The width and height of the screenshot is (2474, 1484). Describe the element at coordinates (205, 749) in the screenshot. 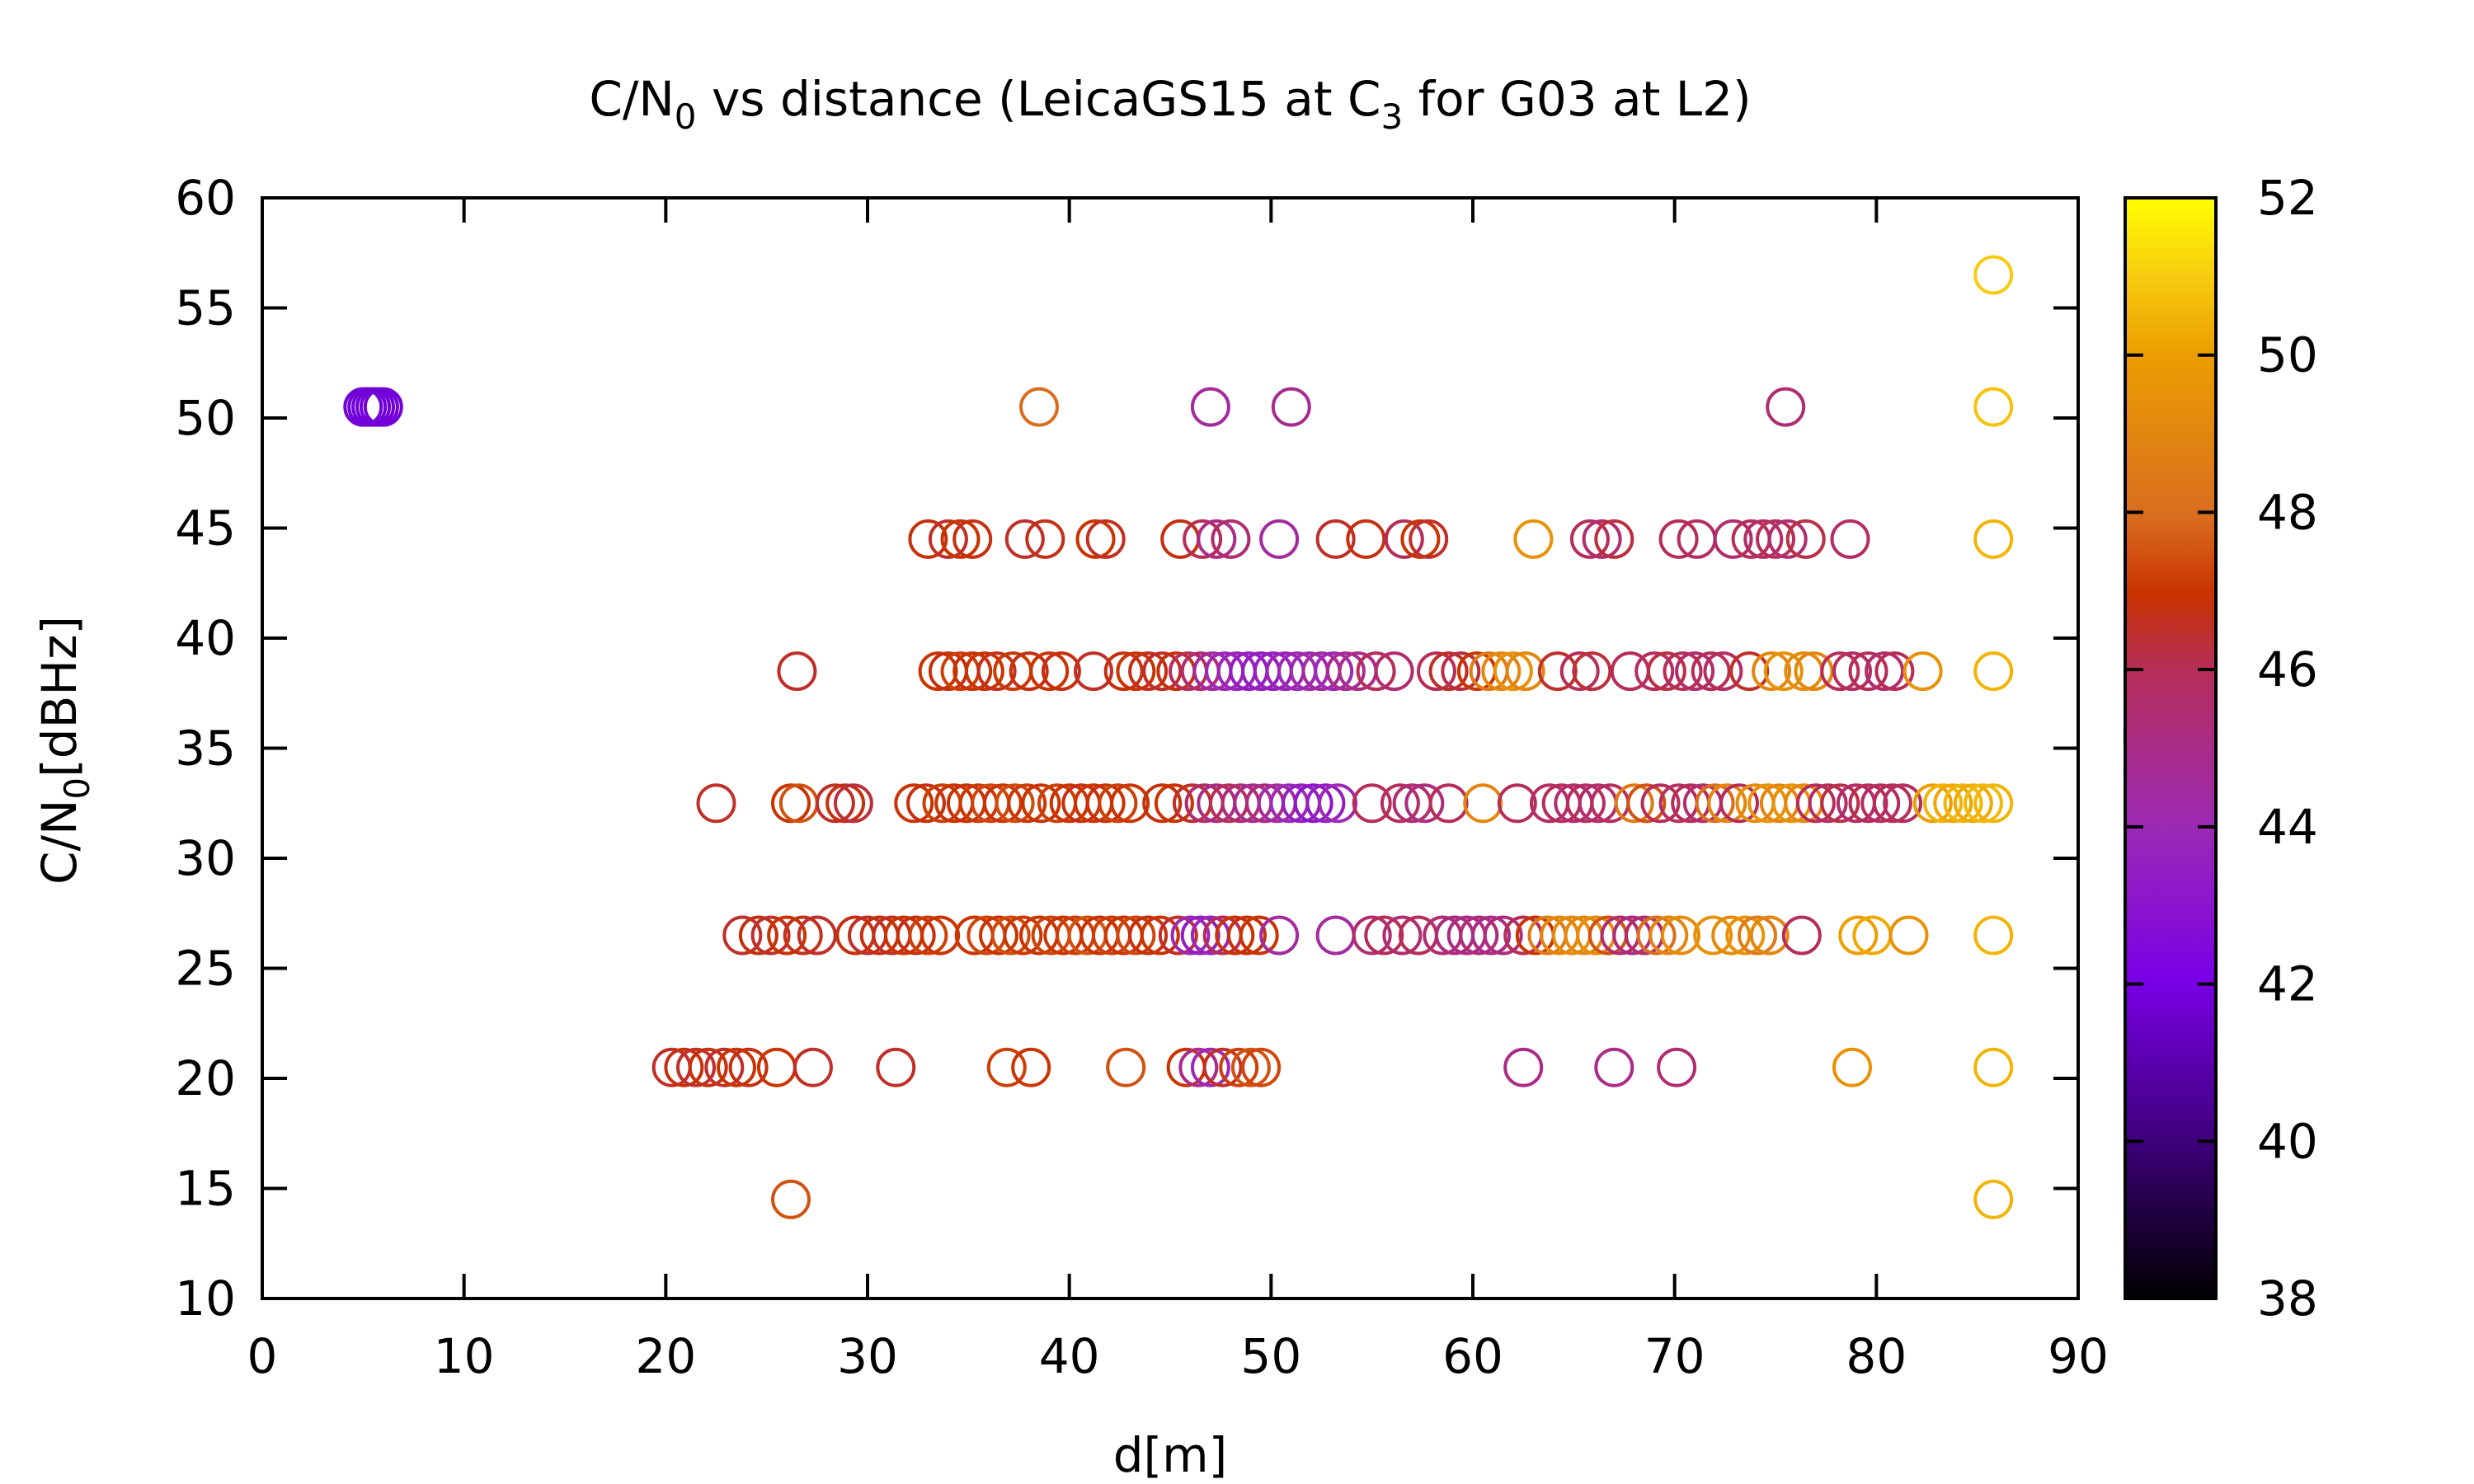

I see `y-tick-label: 35` at that location.